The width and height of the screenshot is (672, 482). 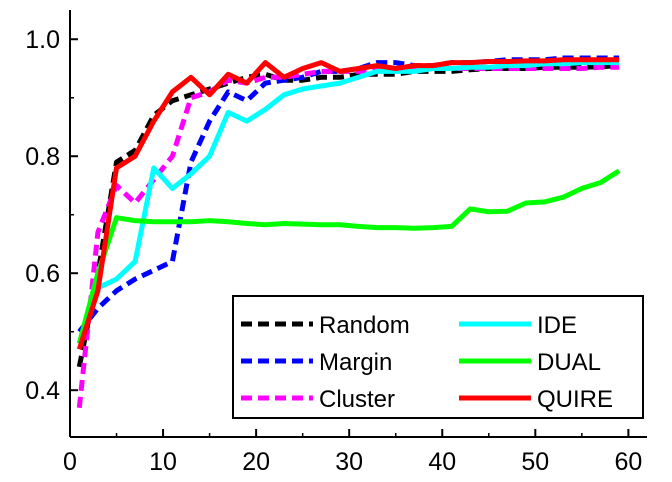 I want to click on legend-label-cluster: Cluster, so click(x=357, y=399).